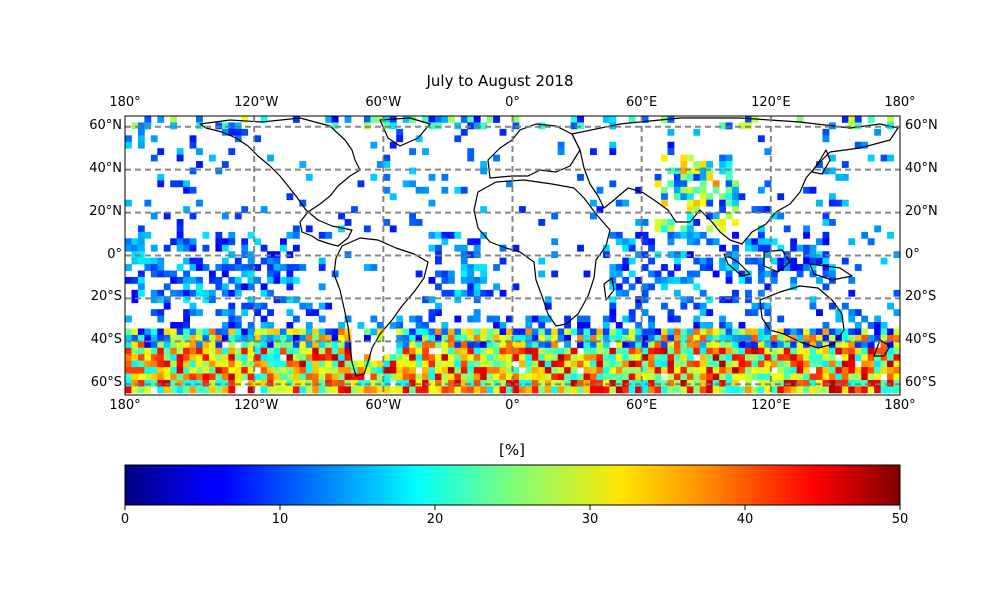 The height and width of the screenshot is (600, 1000). Describe the element at coordinates (280, 519) in the screenshot. I see `colorbar-tick-label: 10` at that location.